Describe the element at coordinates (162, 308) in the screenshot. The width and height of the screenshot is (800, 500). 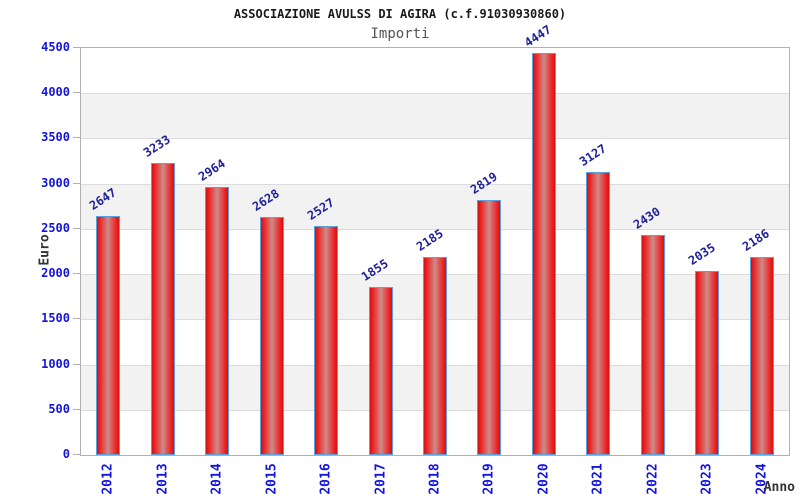
I see `bar-2013` at that location.